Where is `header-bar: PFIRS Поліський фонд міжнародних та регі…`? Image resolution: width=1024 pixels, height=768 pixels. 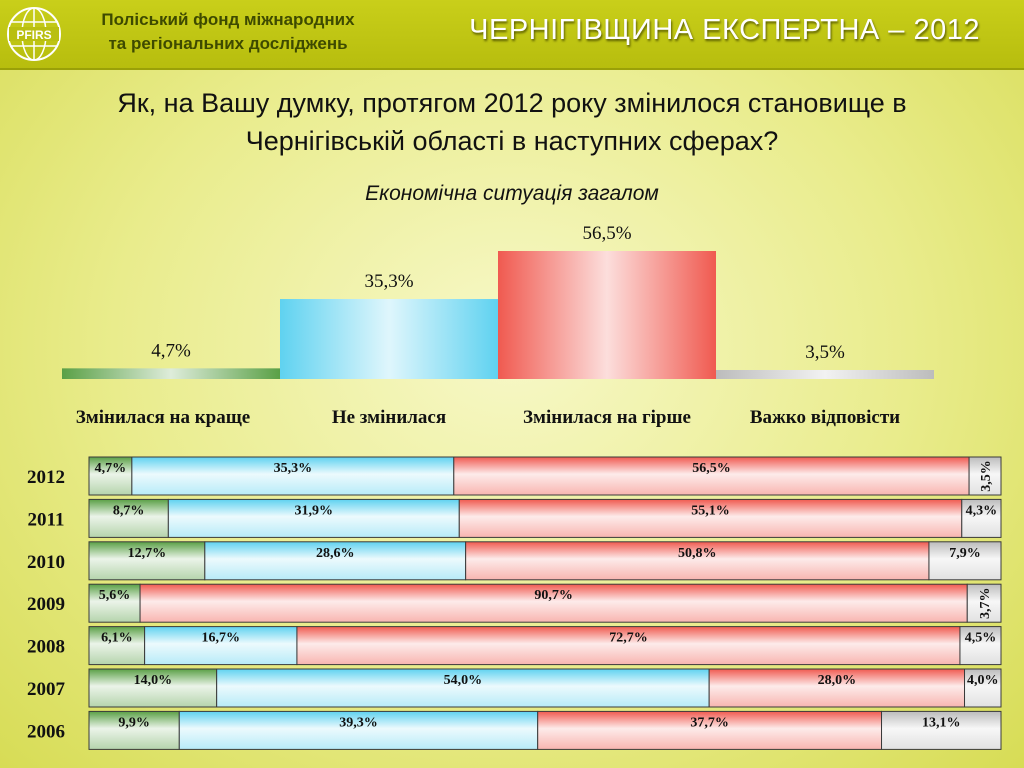 header-bar: PFIRS Поліський фонд міжнародних та регі… is located at coordinates (512, 35).